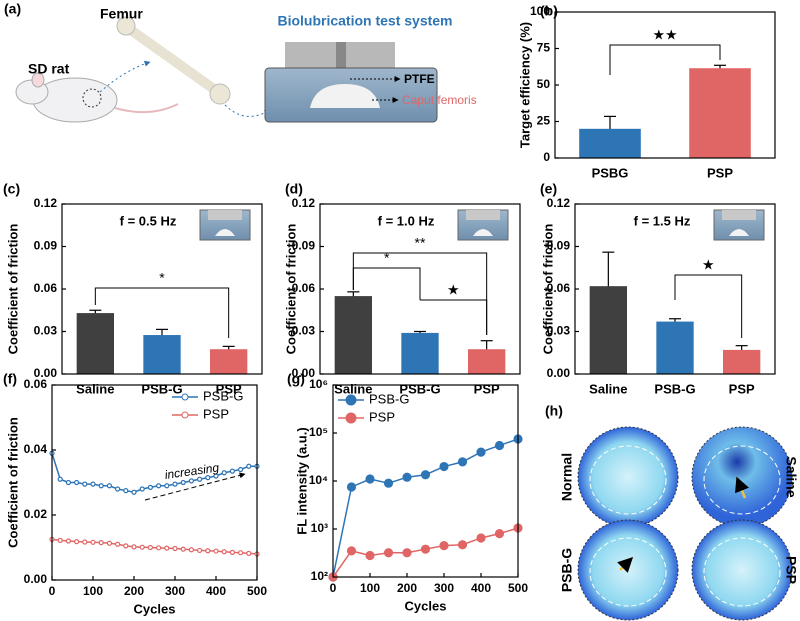 This screenshot has width=800, height=621. I want to click on caput, so click(345, 96).